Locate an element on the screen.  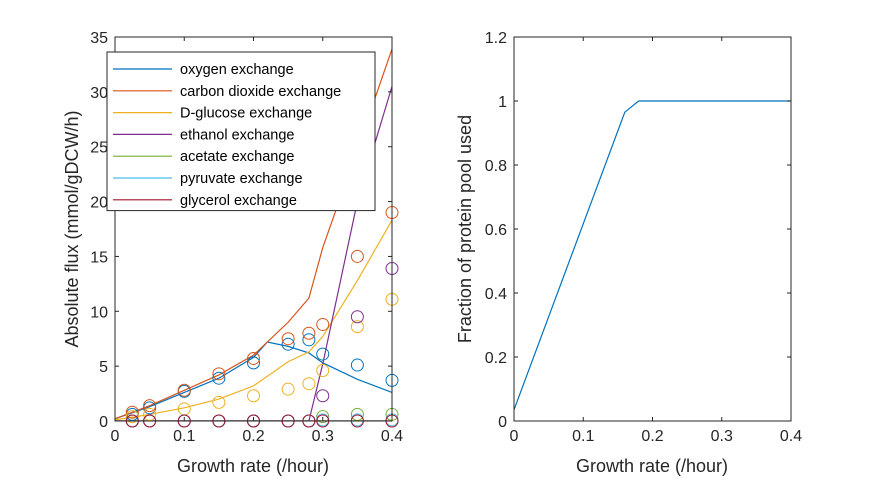
legend-entry-2: D-glucose exchange is located at coordinates (246, 114).